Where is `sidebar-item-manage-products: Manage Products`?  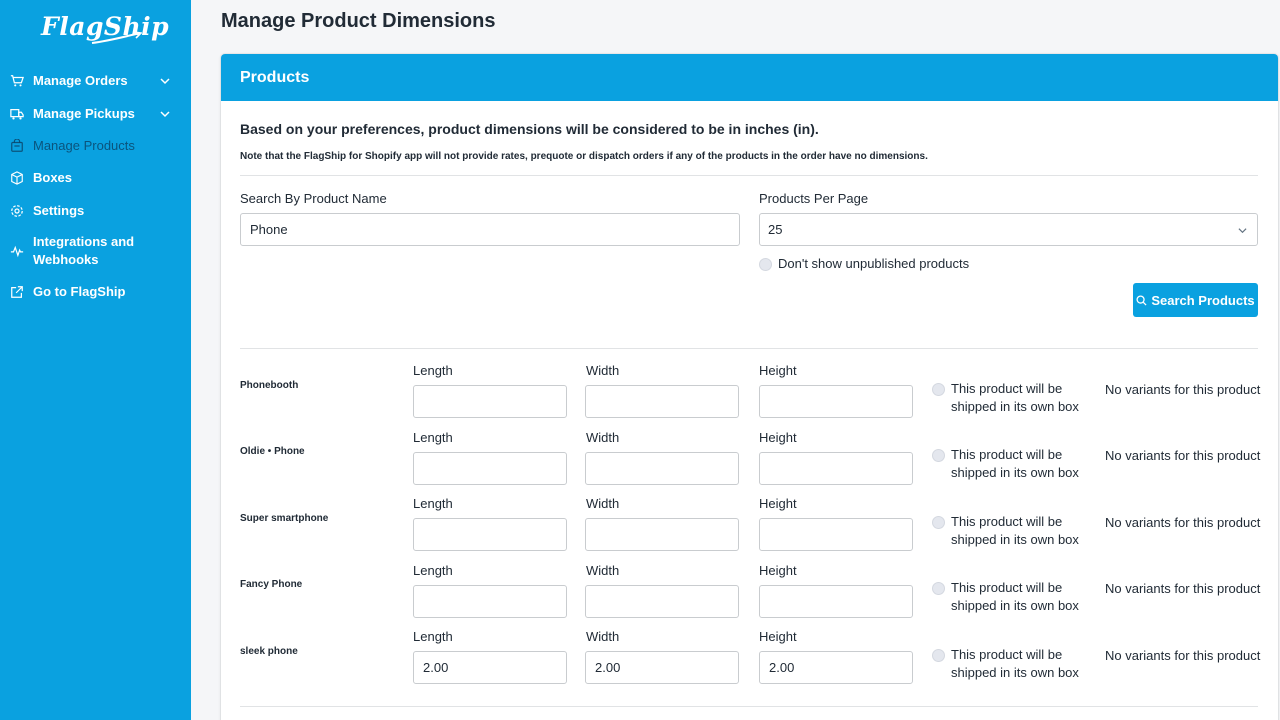 sidebar-item-manage-products: Manage Products is located at coordinates (95, 146).